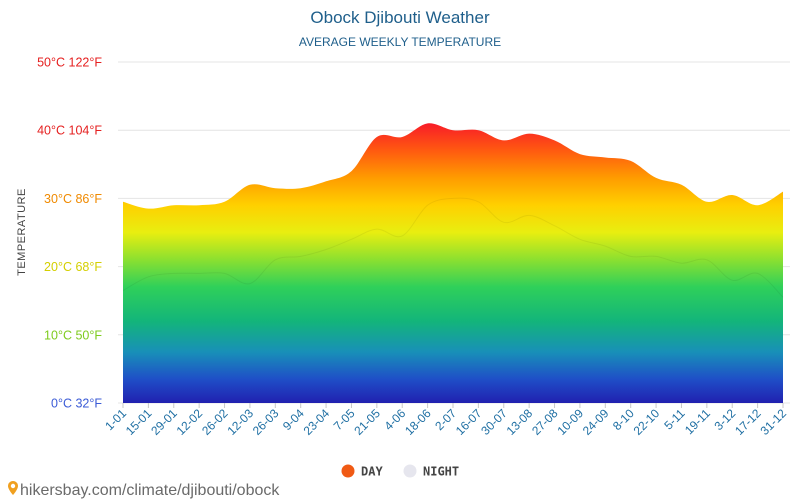 This screenshot has width=800, height=500. What do you see at coordinates (73, 335) in the screenshot?
I see `y-tick-label: 10°C 50°F` at bounding box center [73, 335].